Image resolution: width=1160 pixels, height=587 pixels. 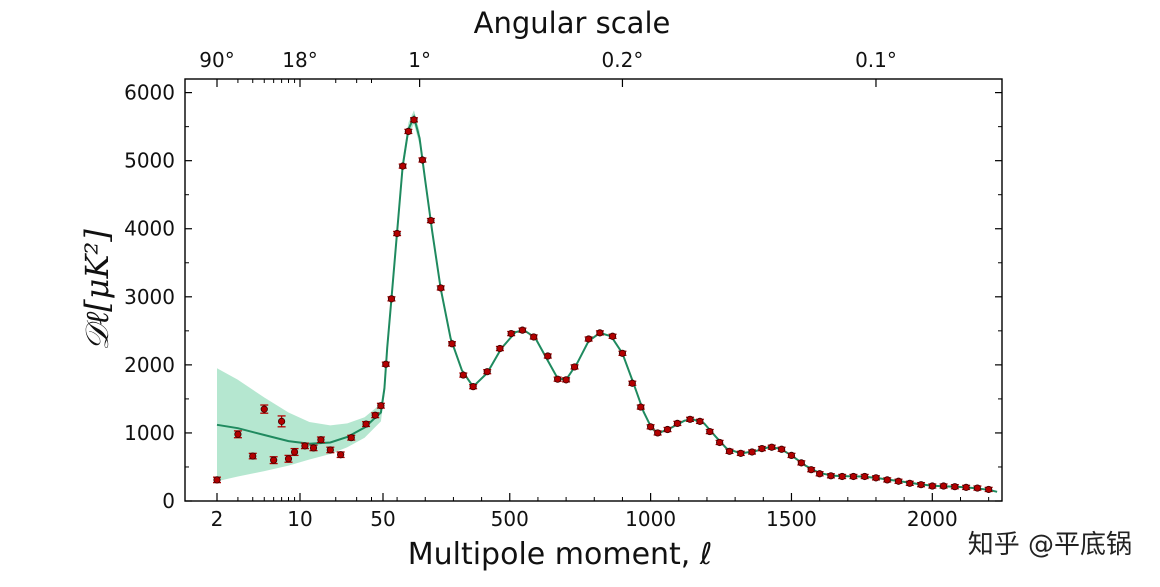 I want to click on x-tick-label: 2000, so click(x=932, y=519).